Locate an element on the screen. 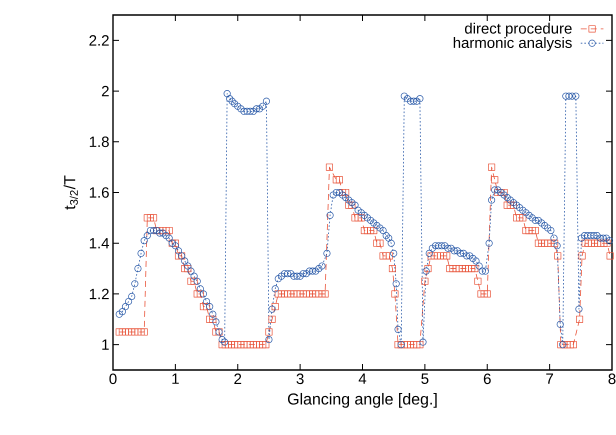 Image resolution: width=616 pixels, height=435 pixels. x-tick-label: 7 is located at coordinates (550, 379).